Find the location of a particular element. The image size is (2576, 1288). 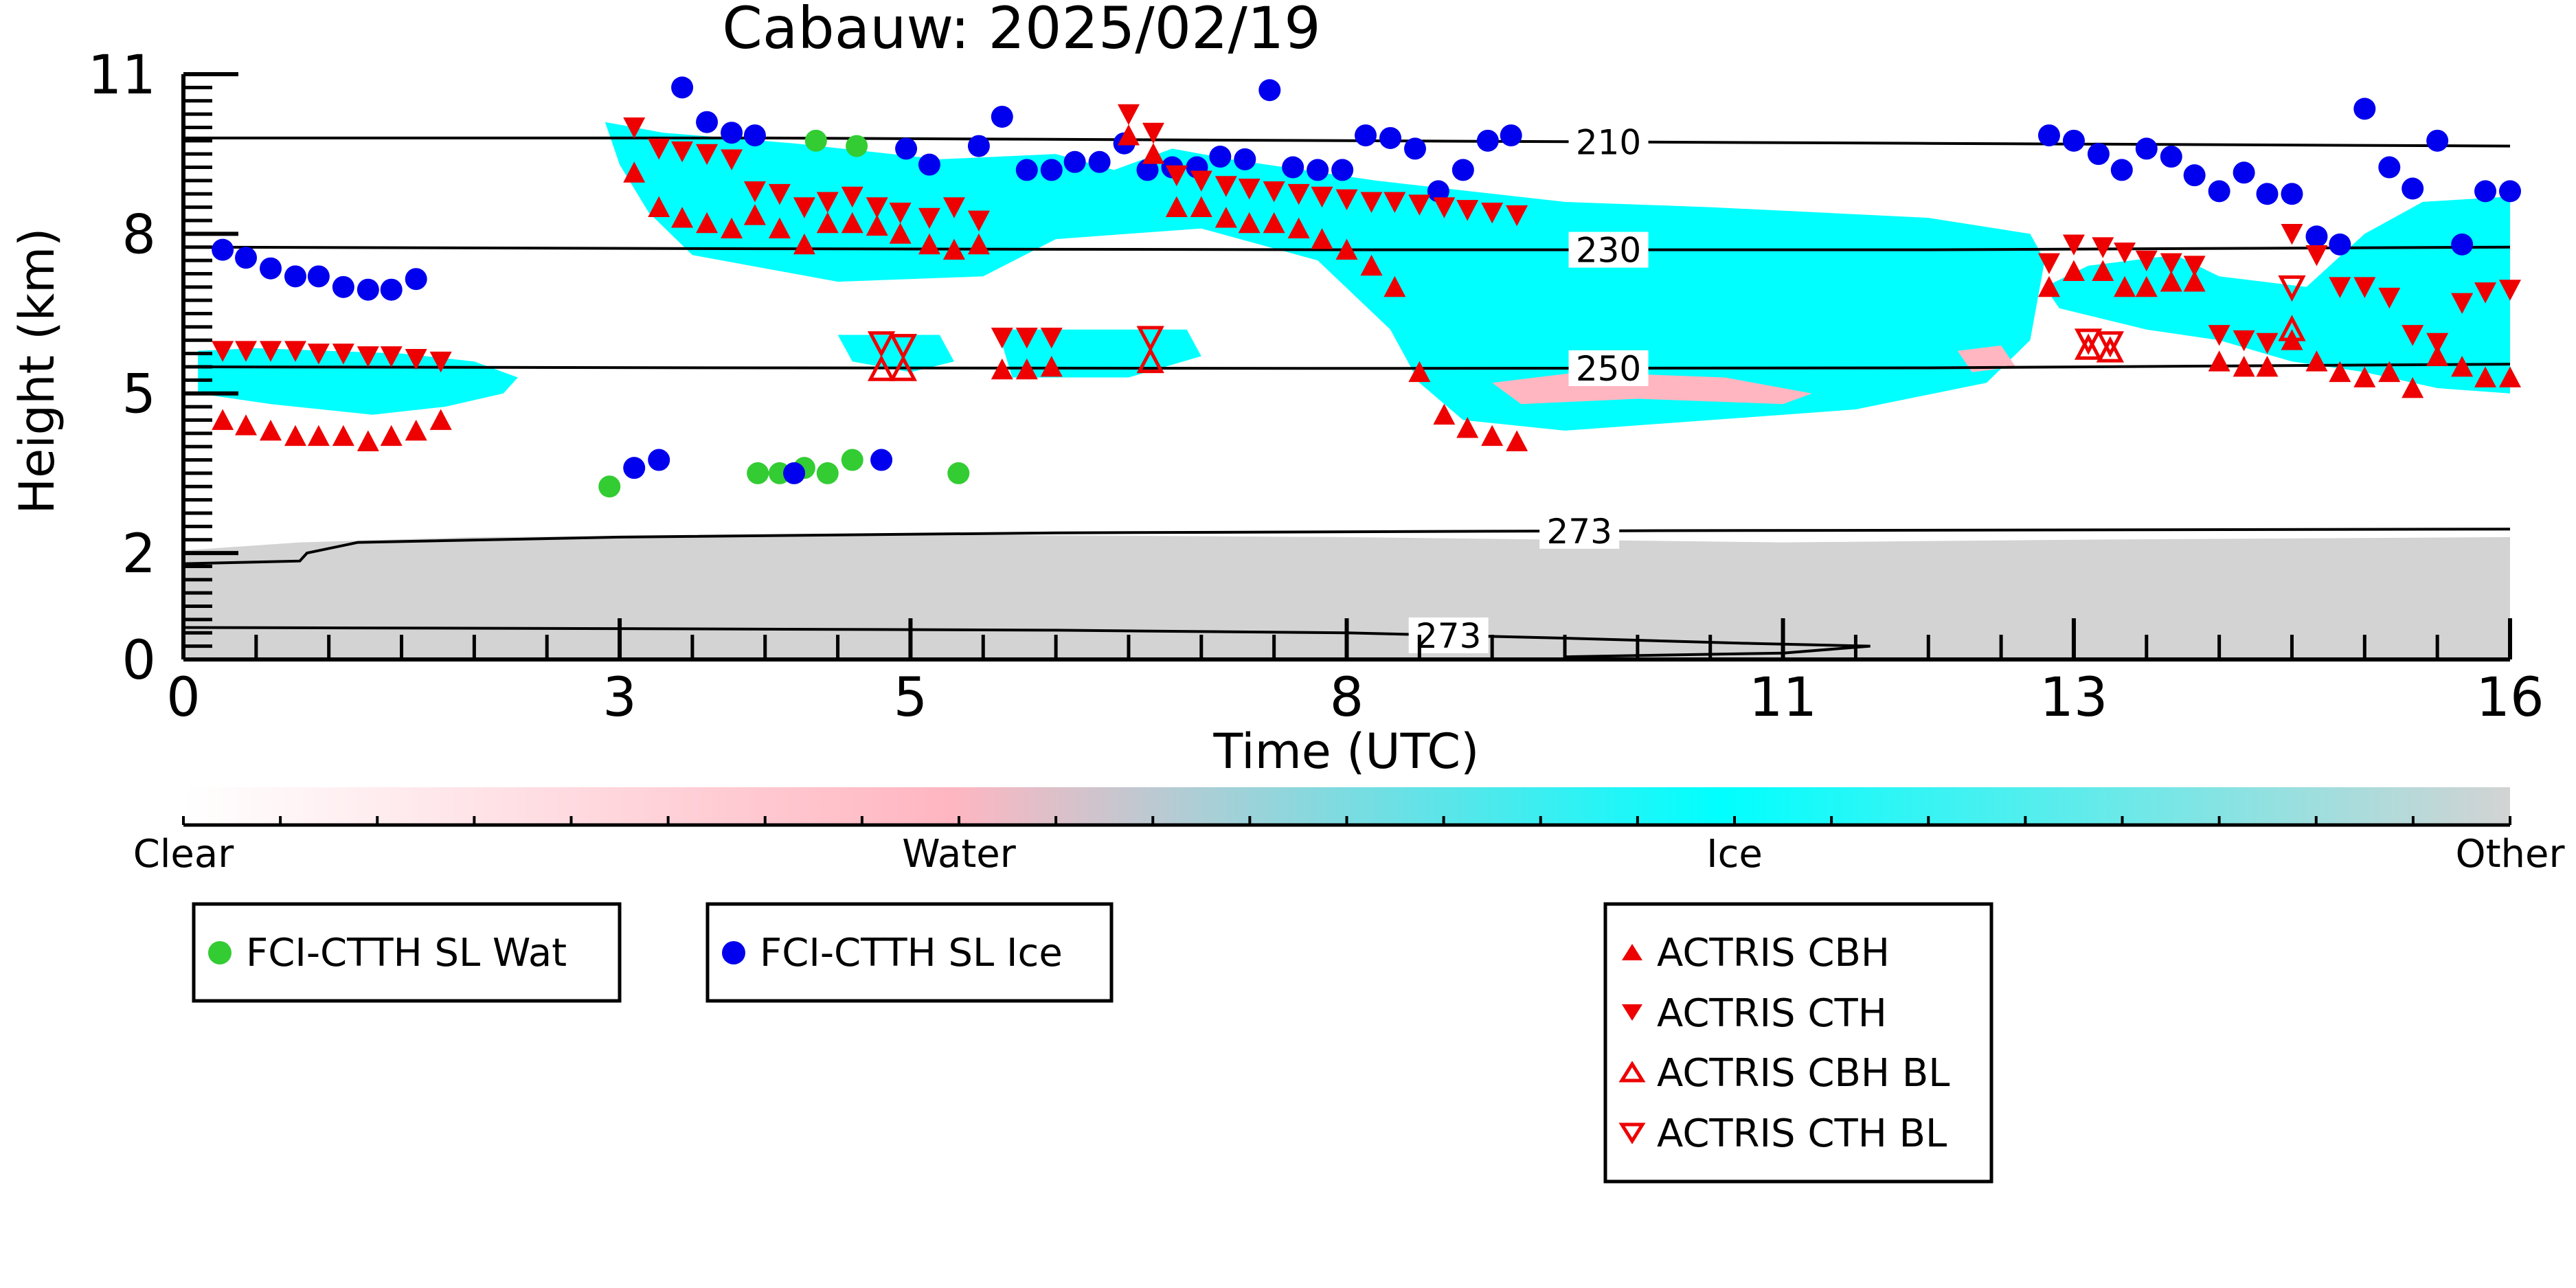

y-tick-label: 0 is located at coordinates (139, 661).